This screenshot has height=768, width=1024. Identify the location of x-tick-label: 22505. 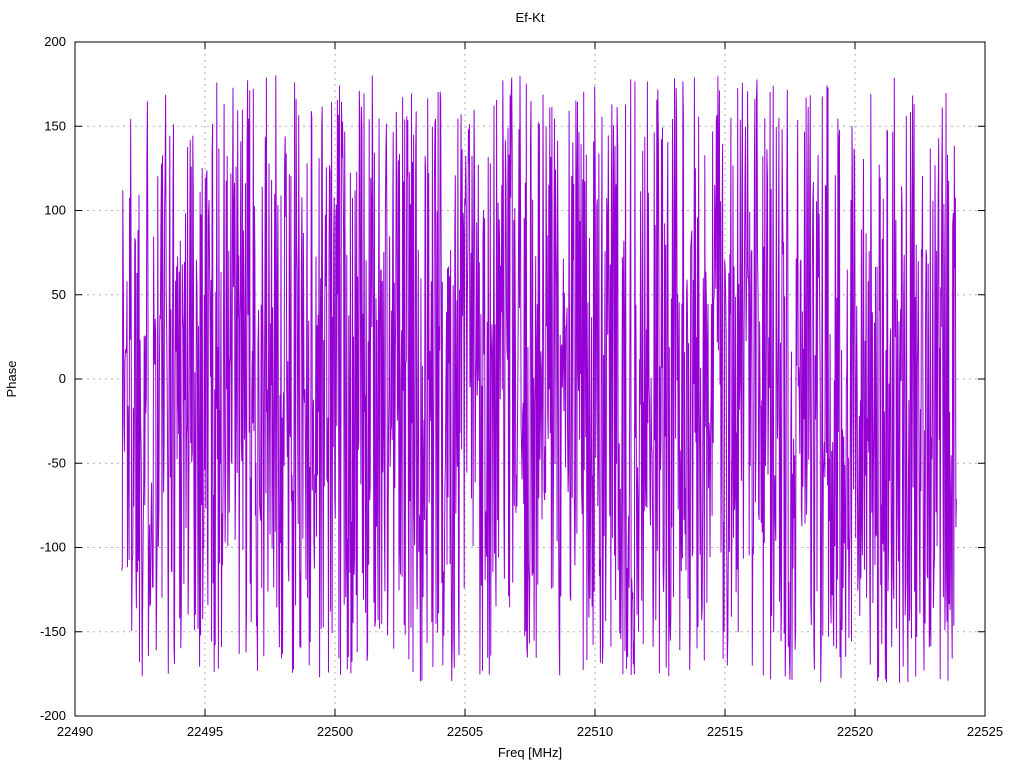
(465, 731).